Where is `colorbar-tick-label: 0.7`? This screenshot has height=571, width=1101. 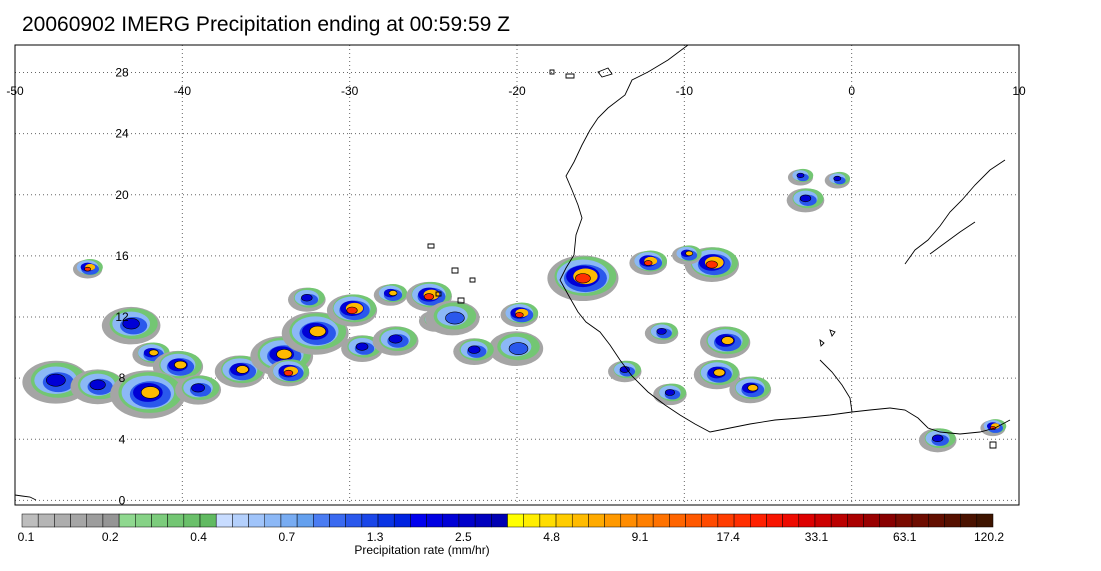 colorbar-tick-label: 0.7 is located at coordinates (286, 537).